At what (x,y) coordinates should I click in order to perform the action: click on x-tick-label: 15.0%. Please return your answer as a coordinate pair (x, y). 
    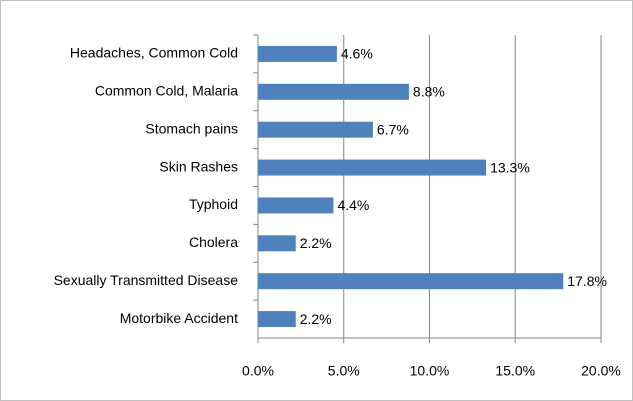
    Looking at the image, I should click on (515, 371).